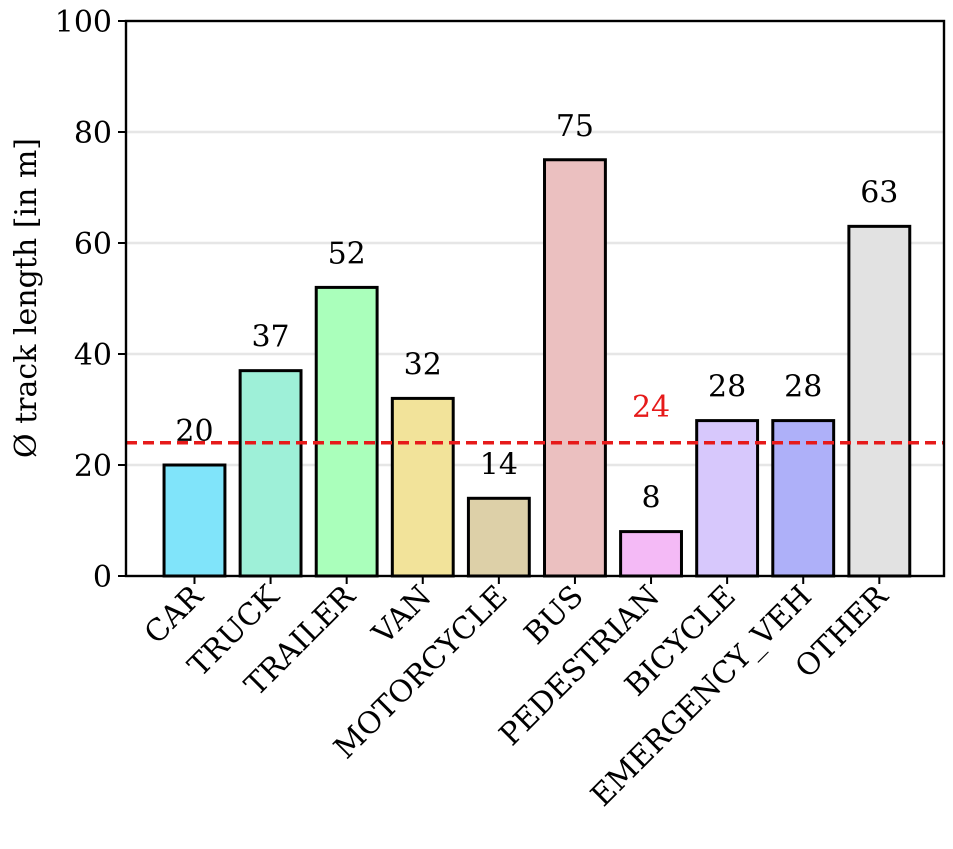 The height and width of the screenshot is (849, 953). I want to click on value-label: 8, so click(650, 498).